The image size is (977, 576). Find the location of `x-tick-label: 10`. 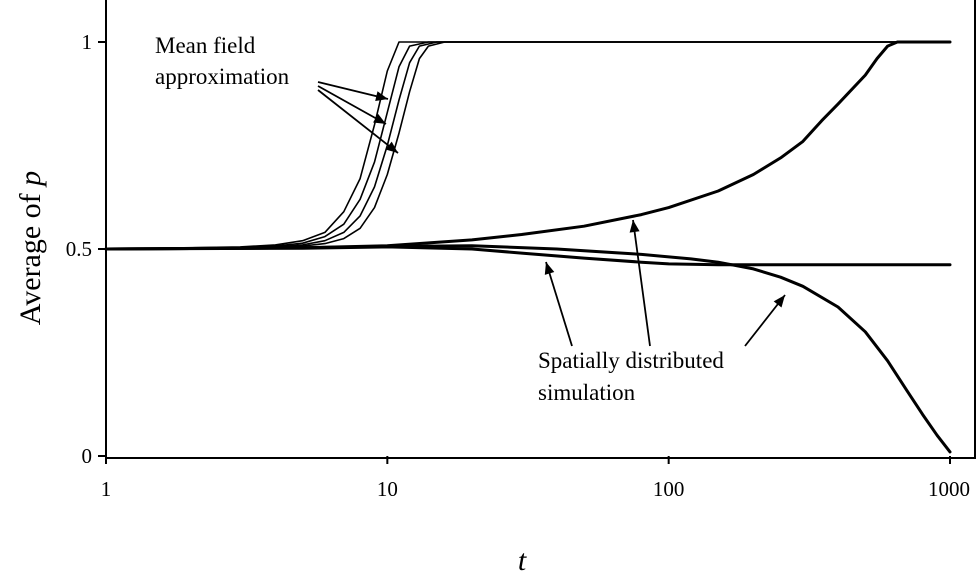

x-tick-label: 10 is located at coordinates (387, 489).